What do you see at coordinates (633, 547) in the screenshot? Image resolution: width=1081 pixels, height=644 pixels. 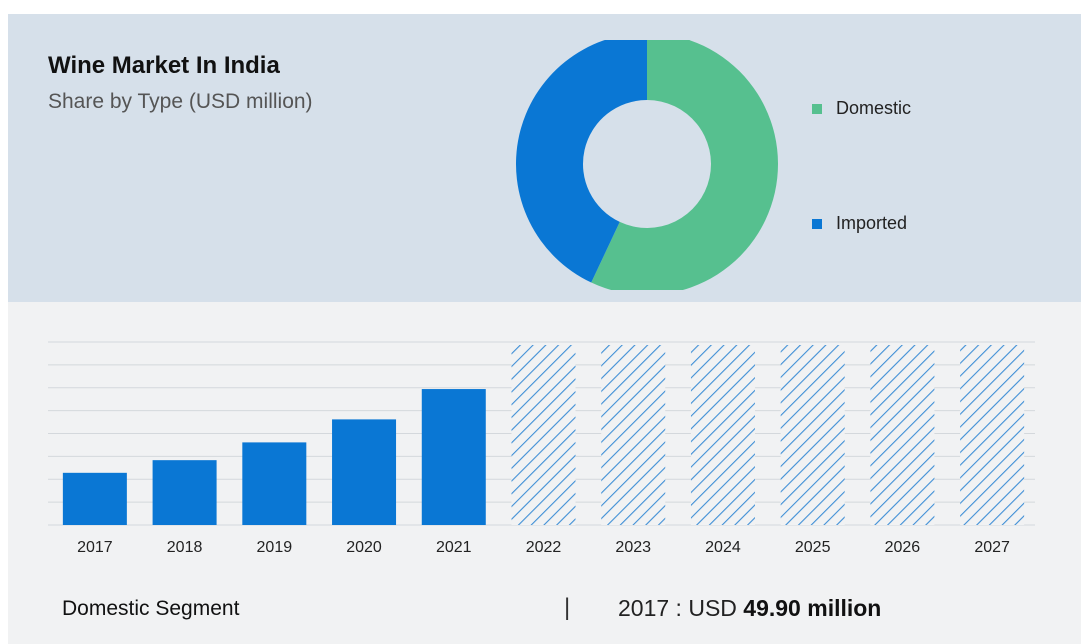 I see `x-tick-label-2023: 2023` at bounding box center [633, 547].